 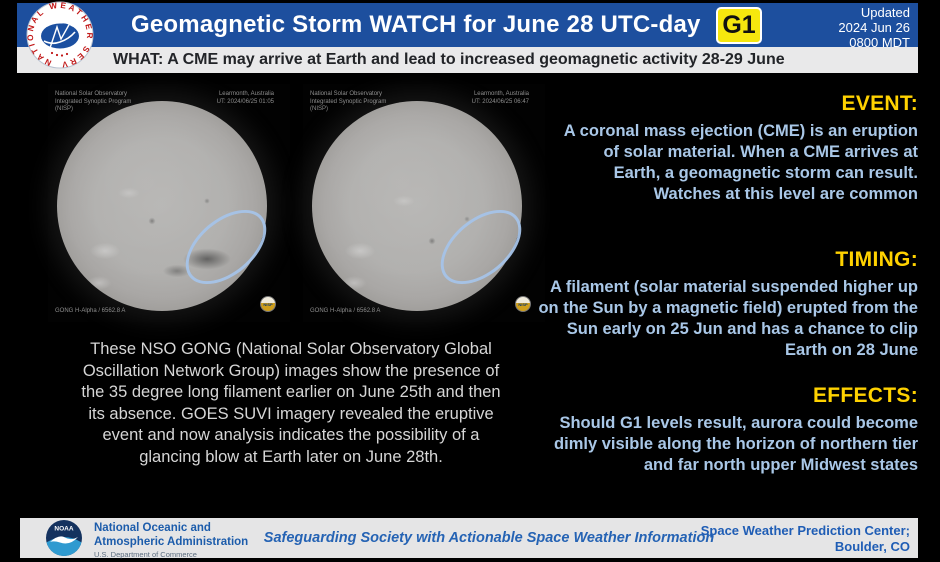 I want to click on noaa-name-line1: National Oceanic and, so click(x=152, y=528).